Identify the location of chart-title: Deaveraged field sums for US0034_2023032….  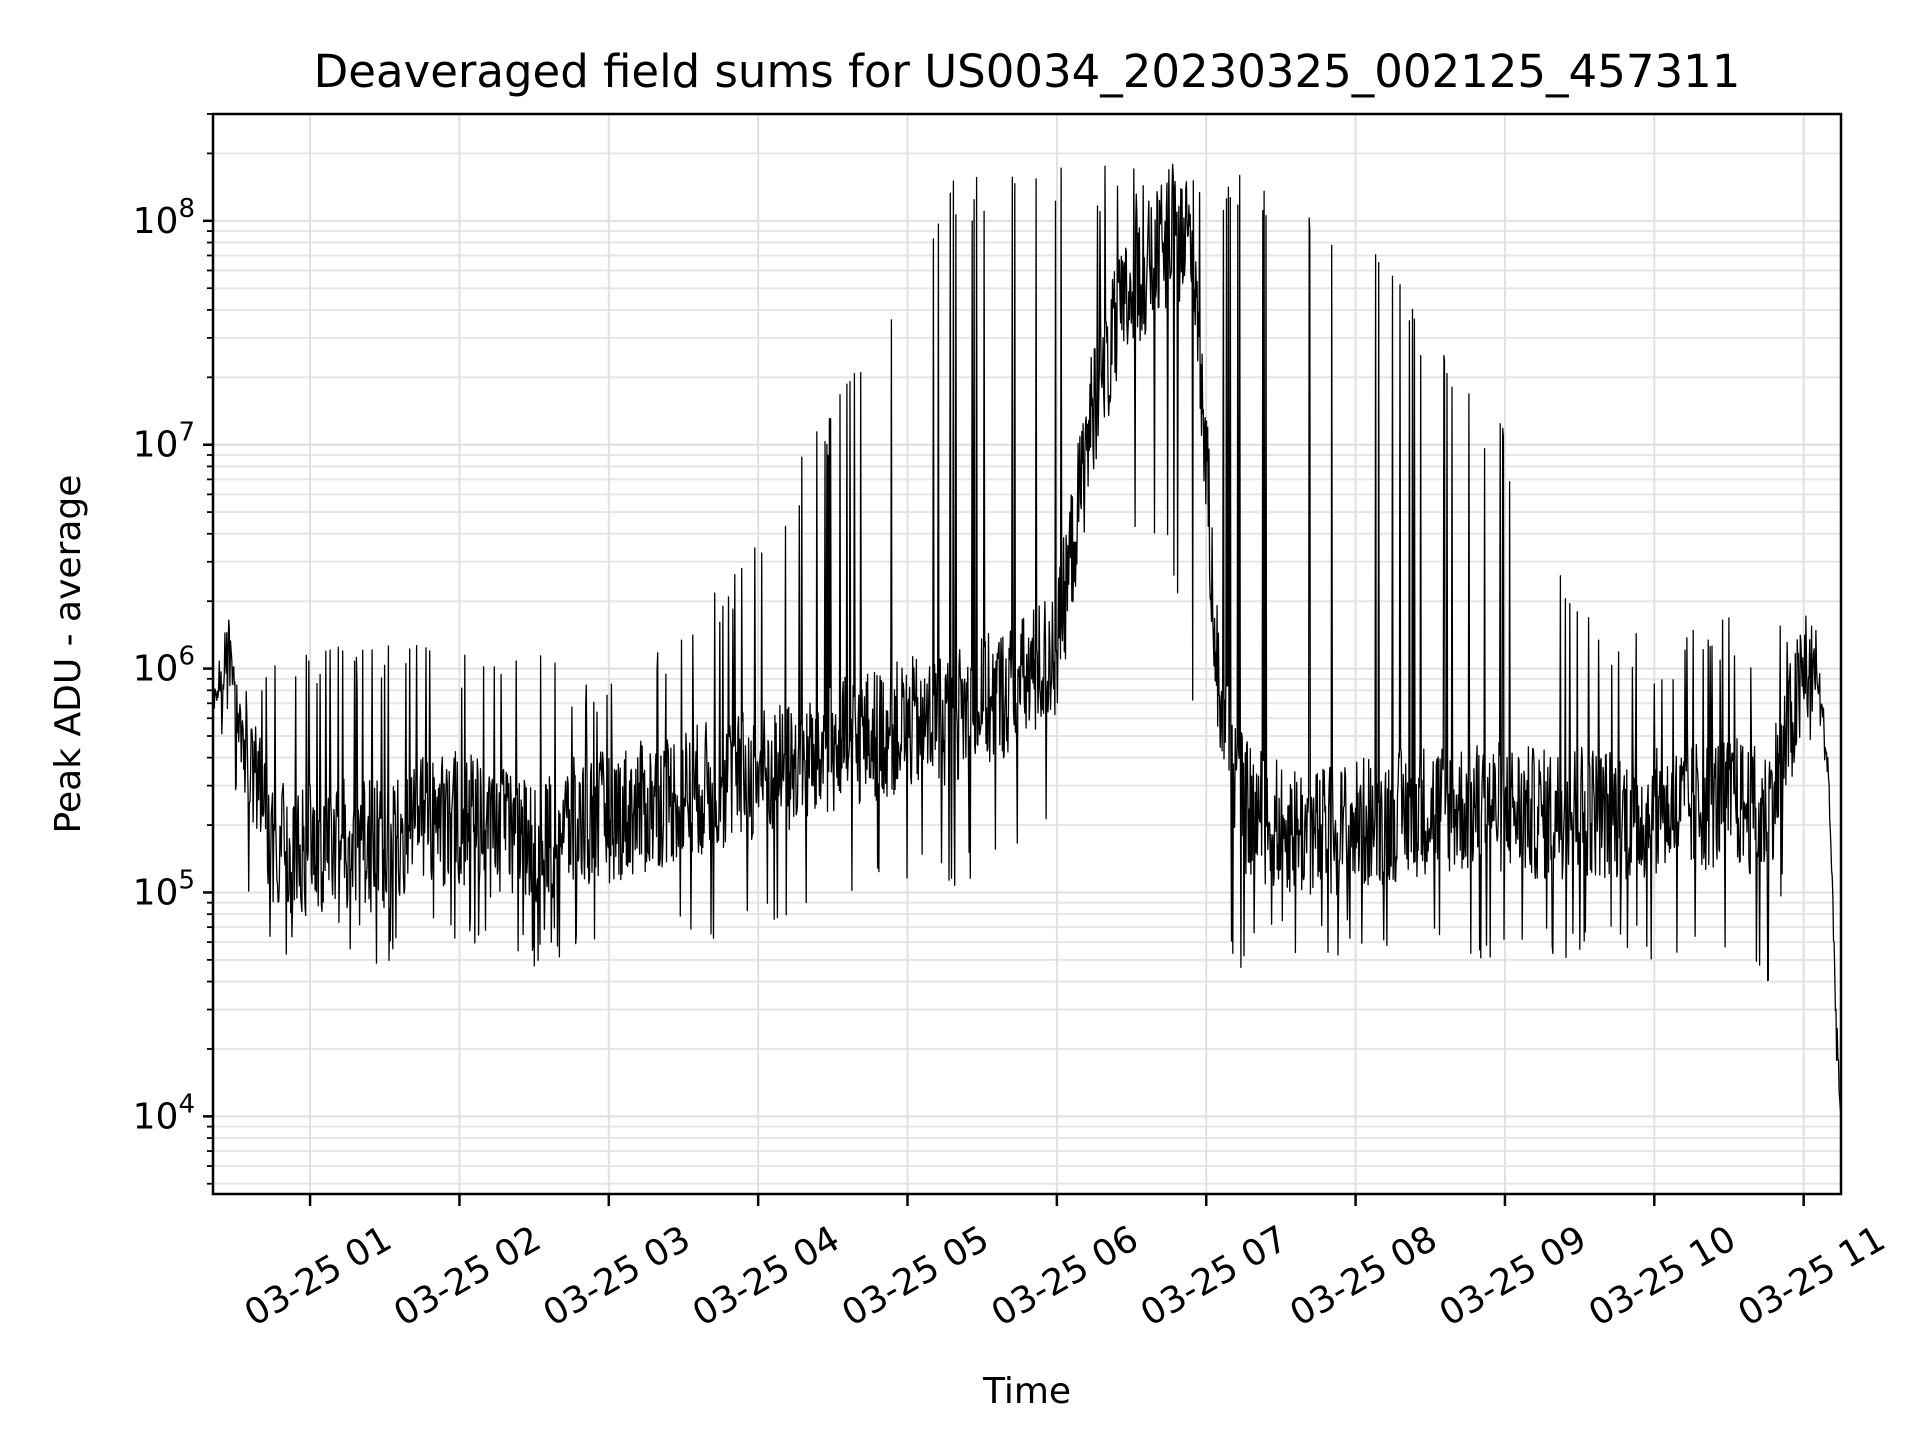
(1027, 71).